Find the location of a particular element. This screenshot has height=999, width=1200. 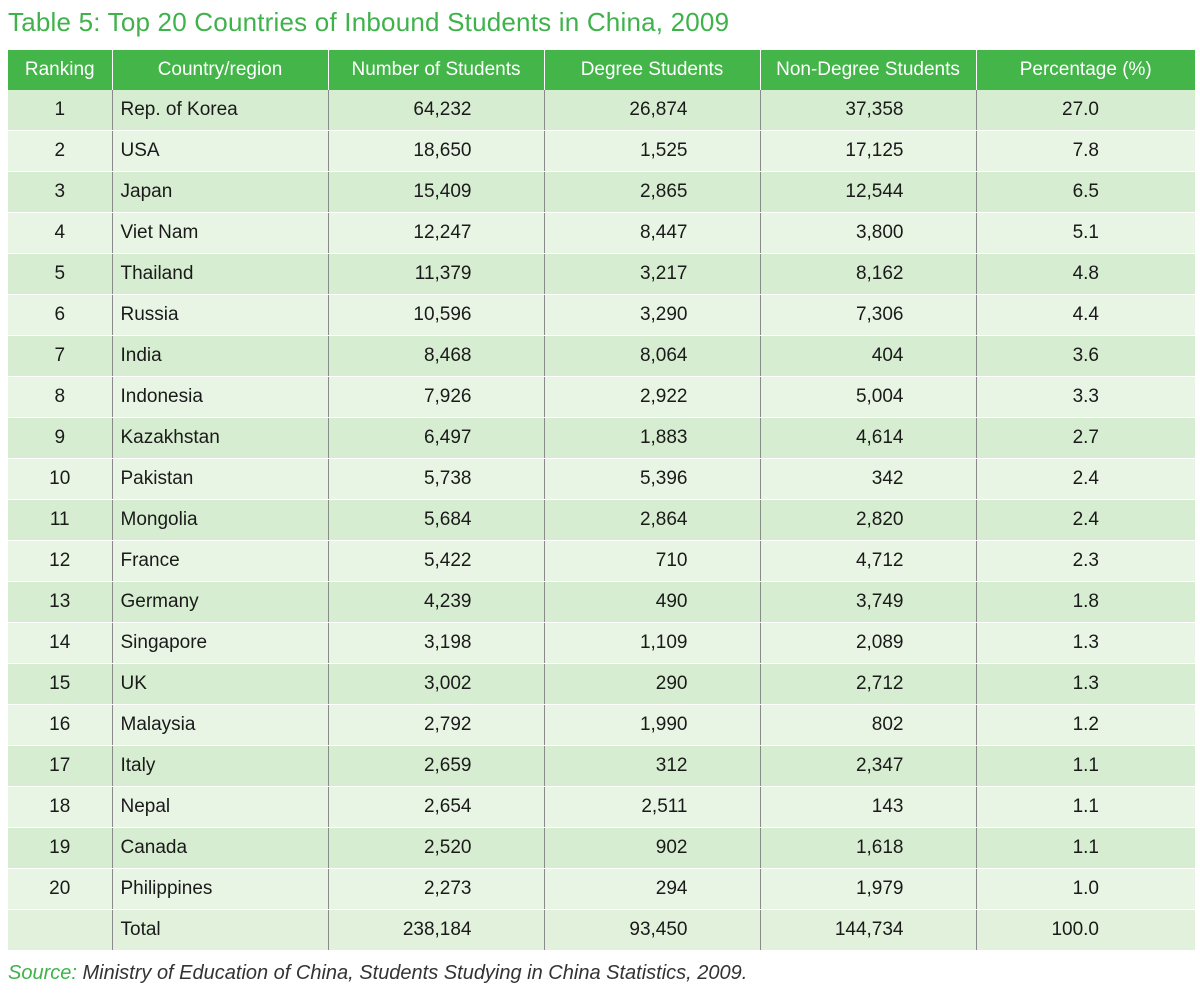

table-row: 1 Rep. of Korea 64,232 26,874 37,358 27.0 is located at coordinates (601, 110).